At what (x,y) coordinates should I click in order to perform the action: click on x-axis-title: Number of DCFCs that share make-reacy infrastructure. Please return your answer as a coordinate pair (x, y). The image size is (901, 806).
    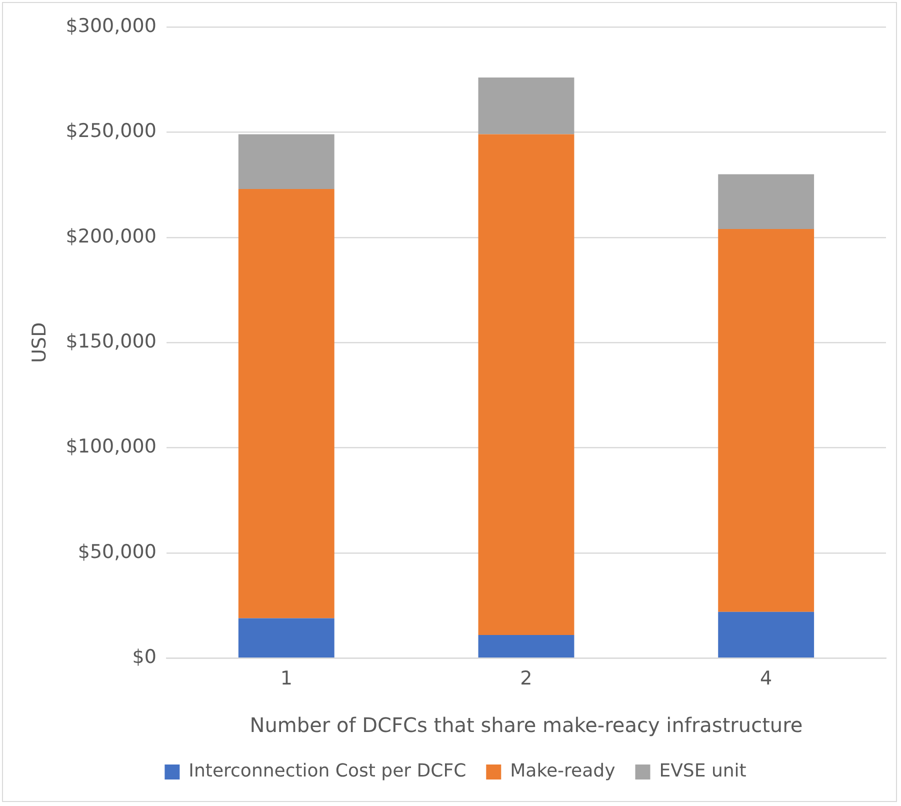
    Looking at the image, I should click on (526, 725).